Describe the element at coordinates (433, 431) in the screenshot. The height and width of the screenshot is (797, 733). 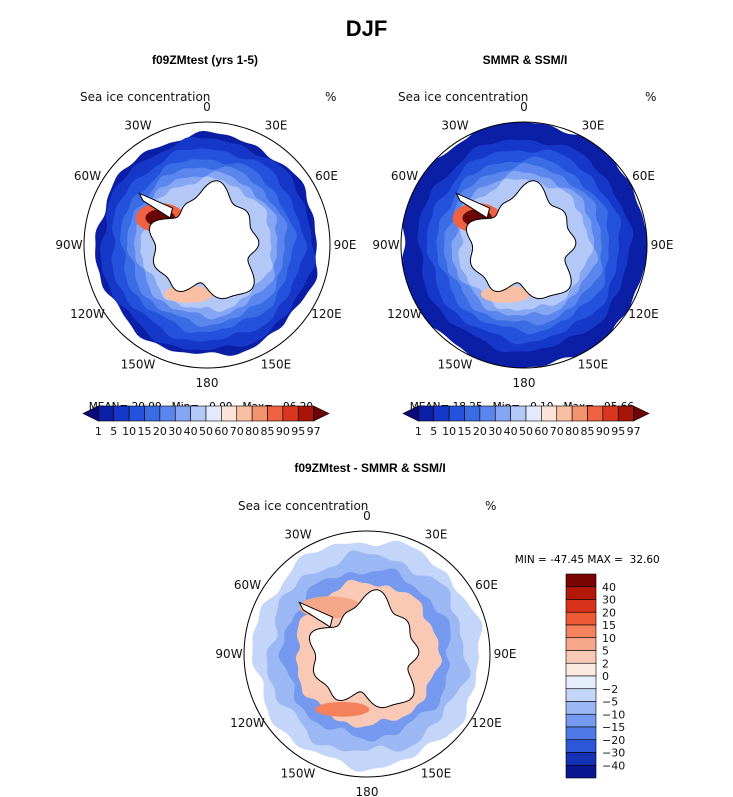
I see `colorbar-tick-label: 5` at that location.